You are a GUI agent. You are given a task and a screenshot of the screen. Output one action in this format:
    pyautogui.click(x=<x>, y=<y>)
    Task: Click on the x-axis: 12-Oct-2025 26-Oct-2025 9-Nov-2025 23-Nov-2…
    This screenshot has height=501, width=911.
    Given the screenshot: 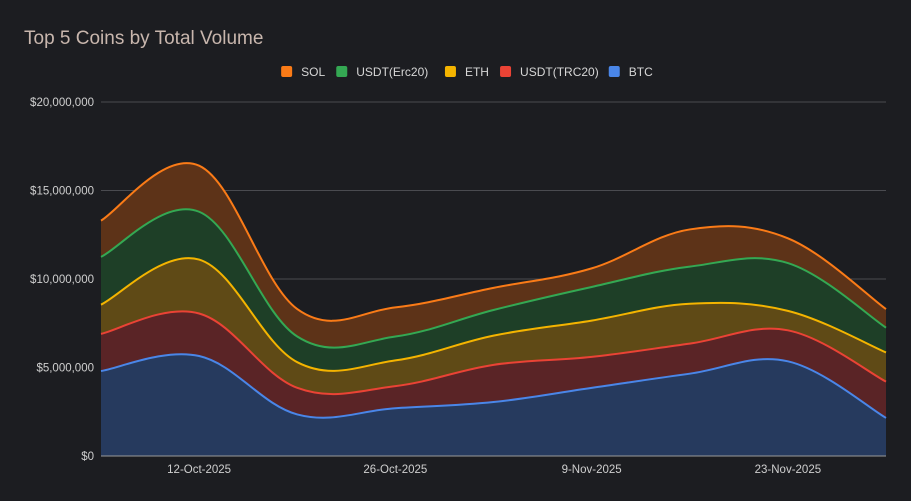 What is the action you would take?
    pyautogui.click(x=493, y=465)
    